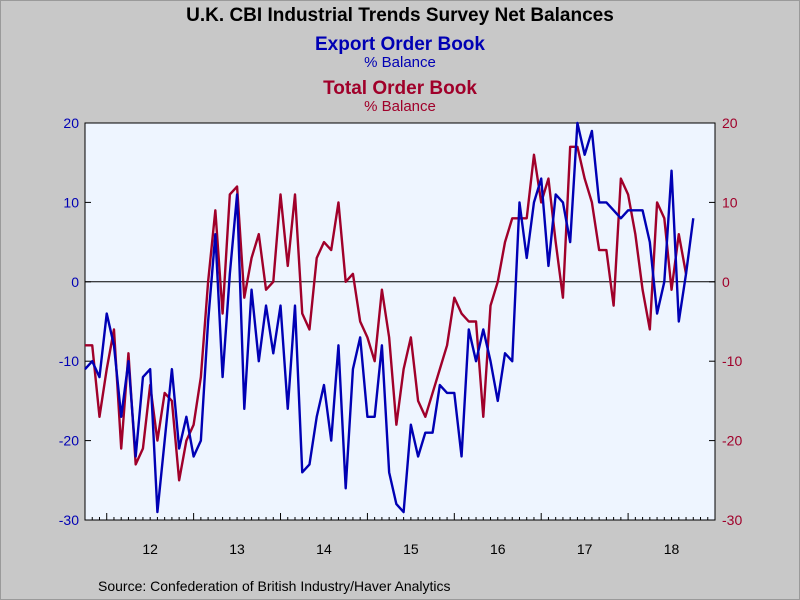 The height and width of the screenshot is (600, 800). What do you see at coordinates (732, 441) in the screenshot?
I see `right-tick-label: -20` at bounding box center [732, 441].